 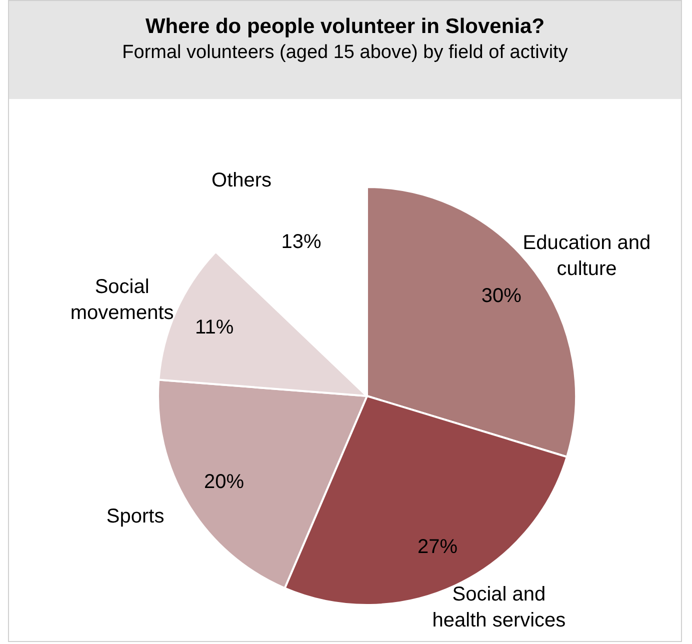 What do you see at coordinates (586, 256) in the screenshot?
I see `slice-label: Education and culture` at bounding box center [586, 256].